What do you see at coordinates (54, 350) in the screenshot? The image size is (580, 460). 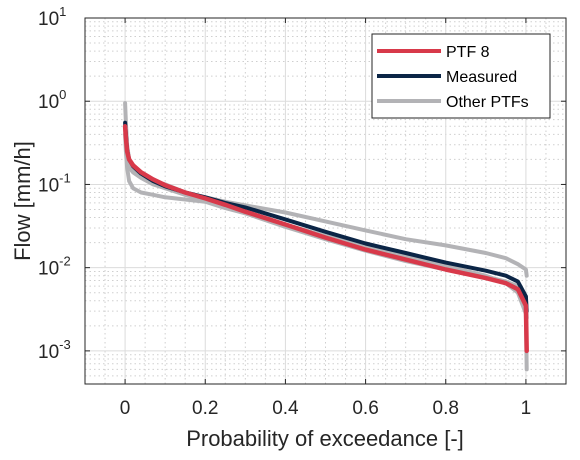 I see `y-tick-label: 10⁻³` at bounding box center [54, 350].